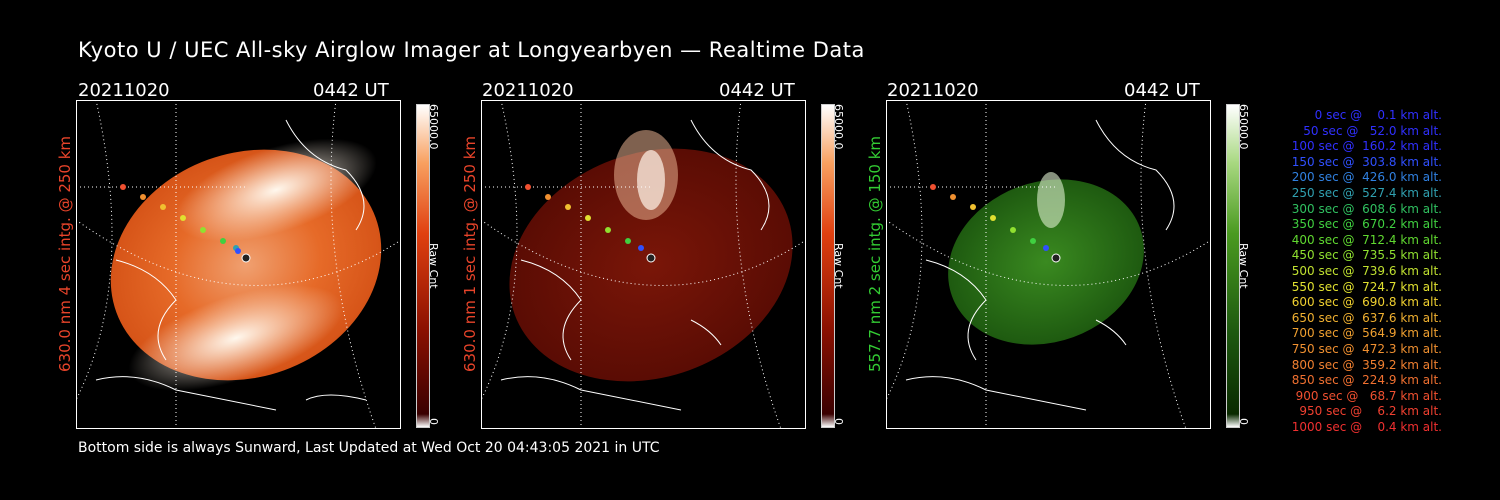 This screenshot has width=1500, height=500. Describe the element at coordinates (1243, 127) in the screenshot. I see `panel3-cbar-max: 65000.0` at that location.